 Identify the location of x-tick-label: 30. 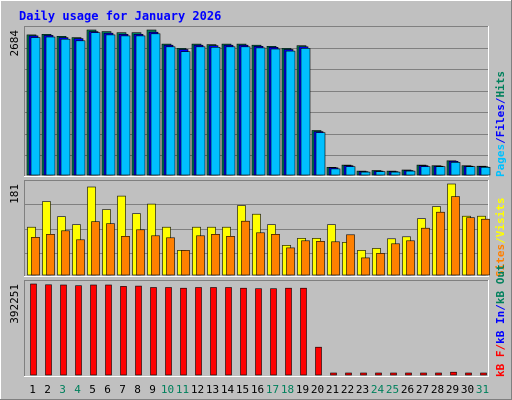
(467, 389).